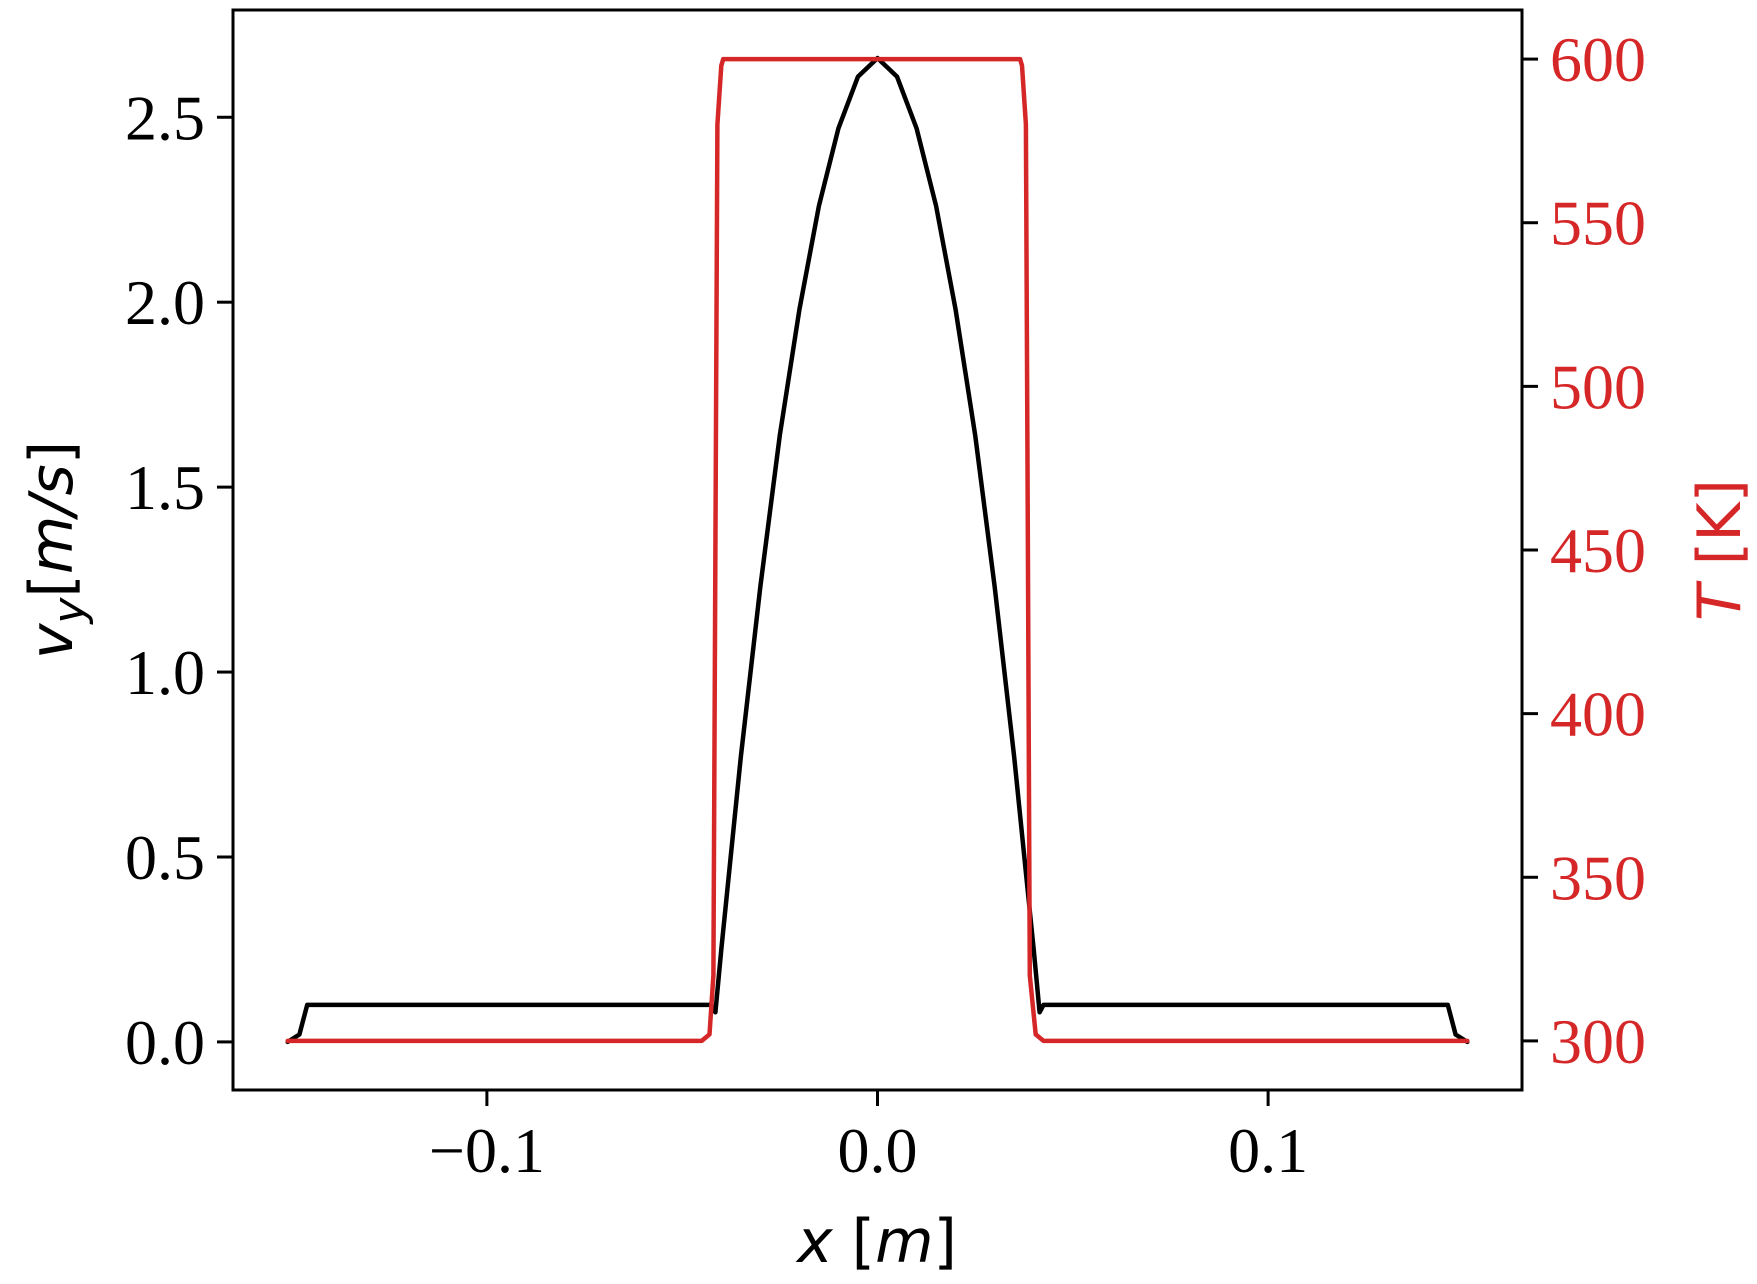 The width and height of the screenshot is (1757, 1284). Describe the element at coordinates (904, 1242) in the screenshot. I see `x-axis-unit: m` at that location.